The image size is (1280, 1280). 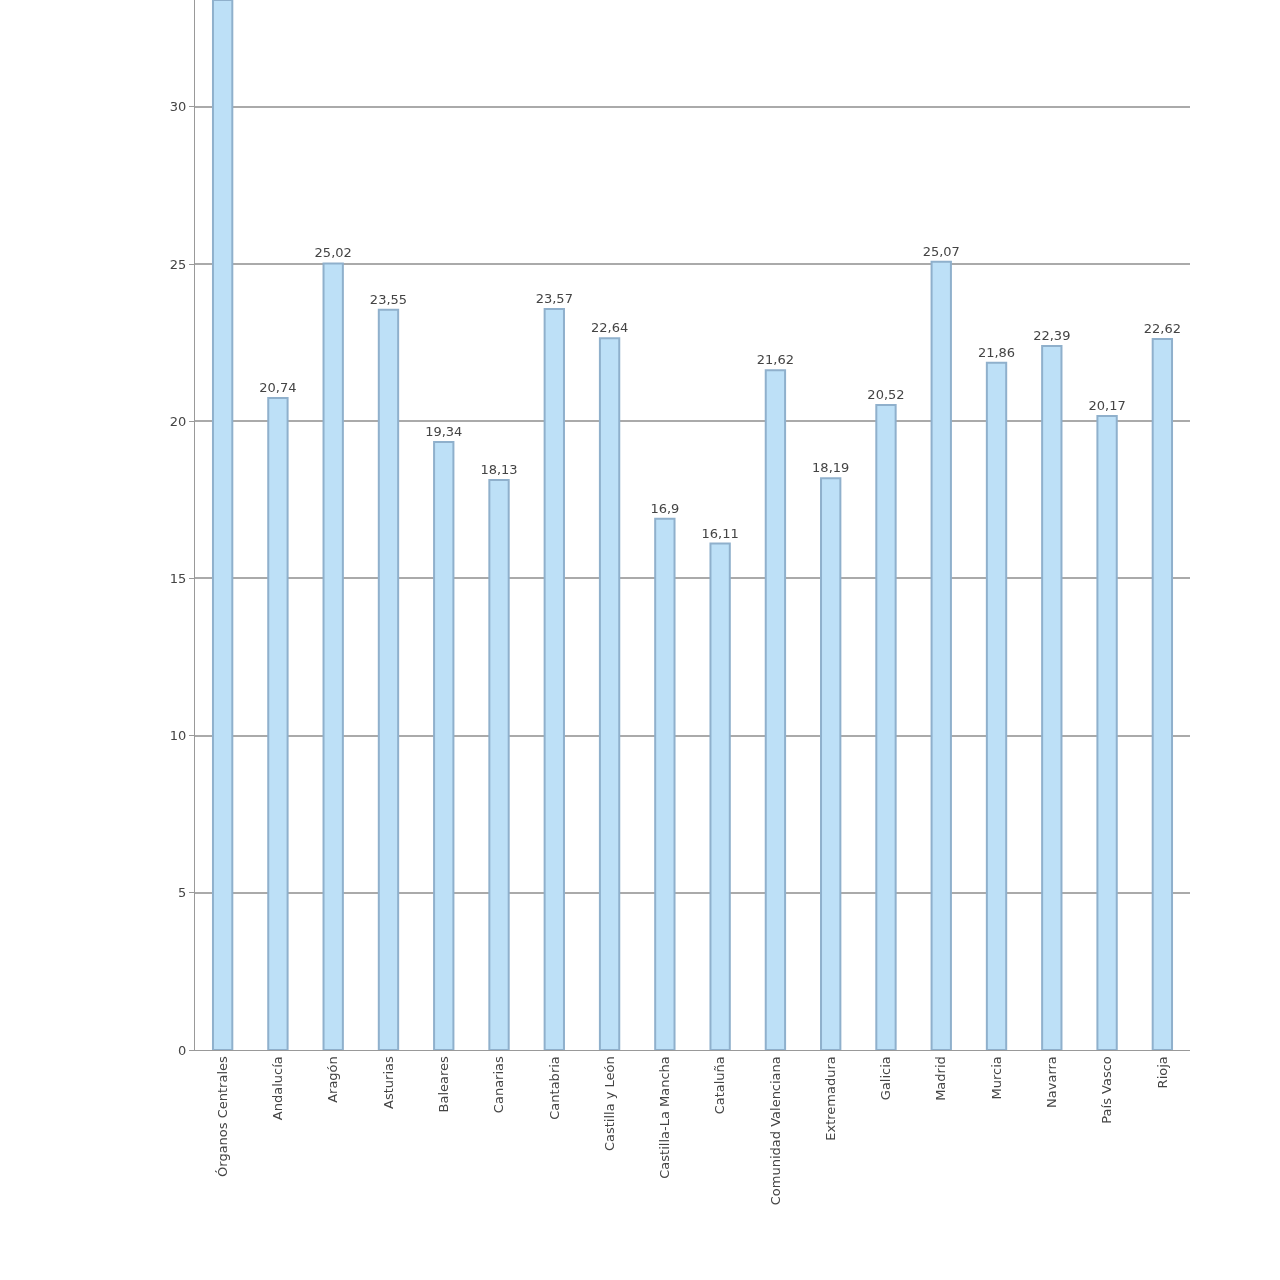 I want to click on x-tick-label: Galicia, so click(x=886, y=1078).